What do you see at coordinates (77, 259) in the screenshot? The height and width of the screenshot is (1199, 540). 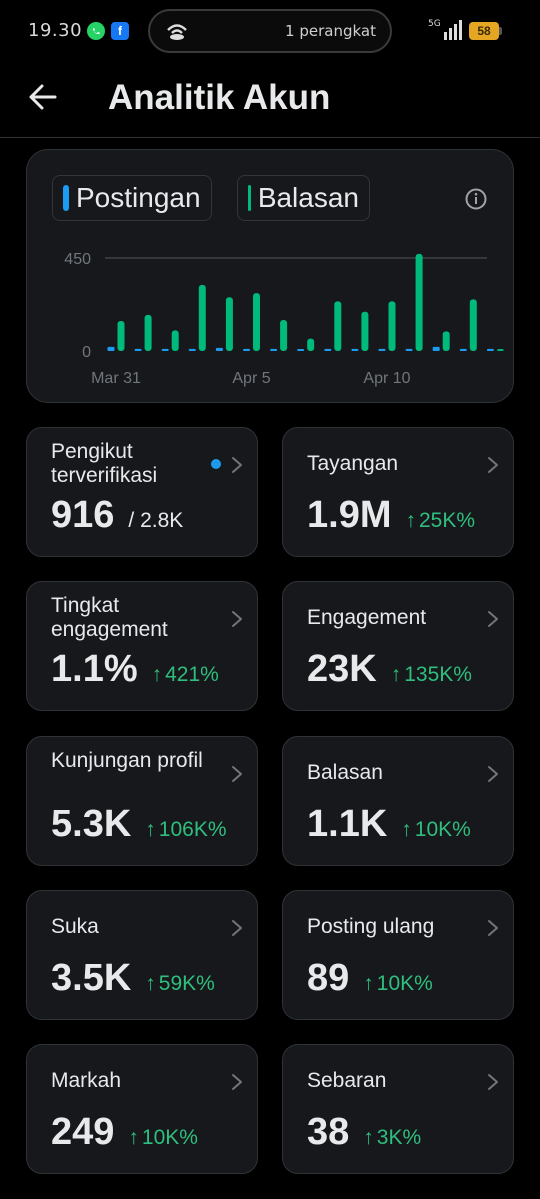 I see `y-tick-label: 450` at bounding box center [77, 259].